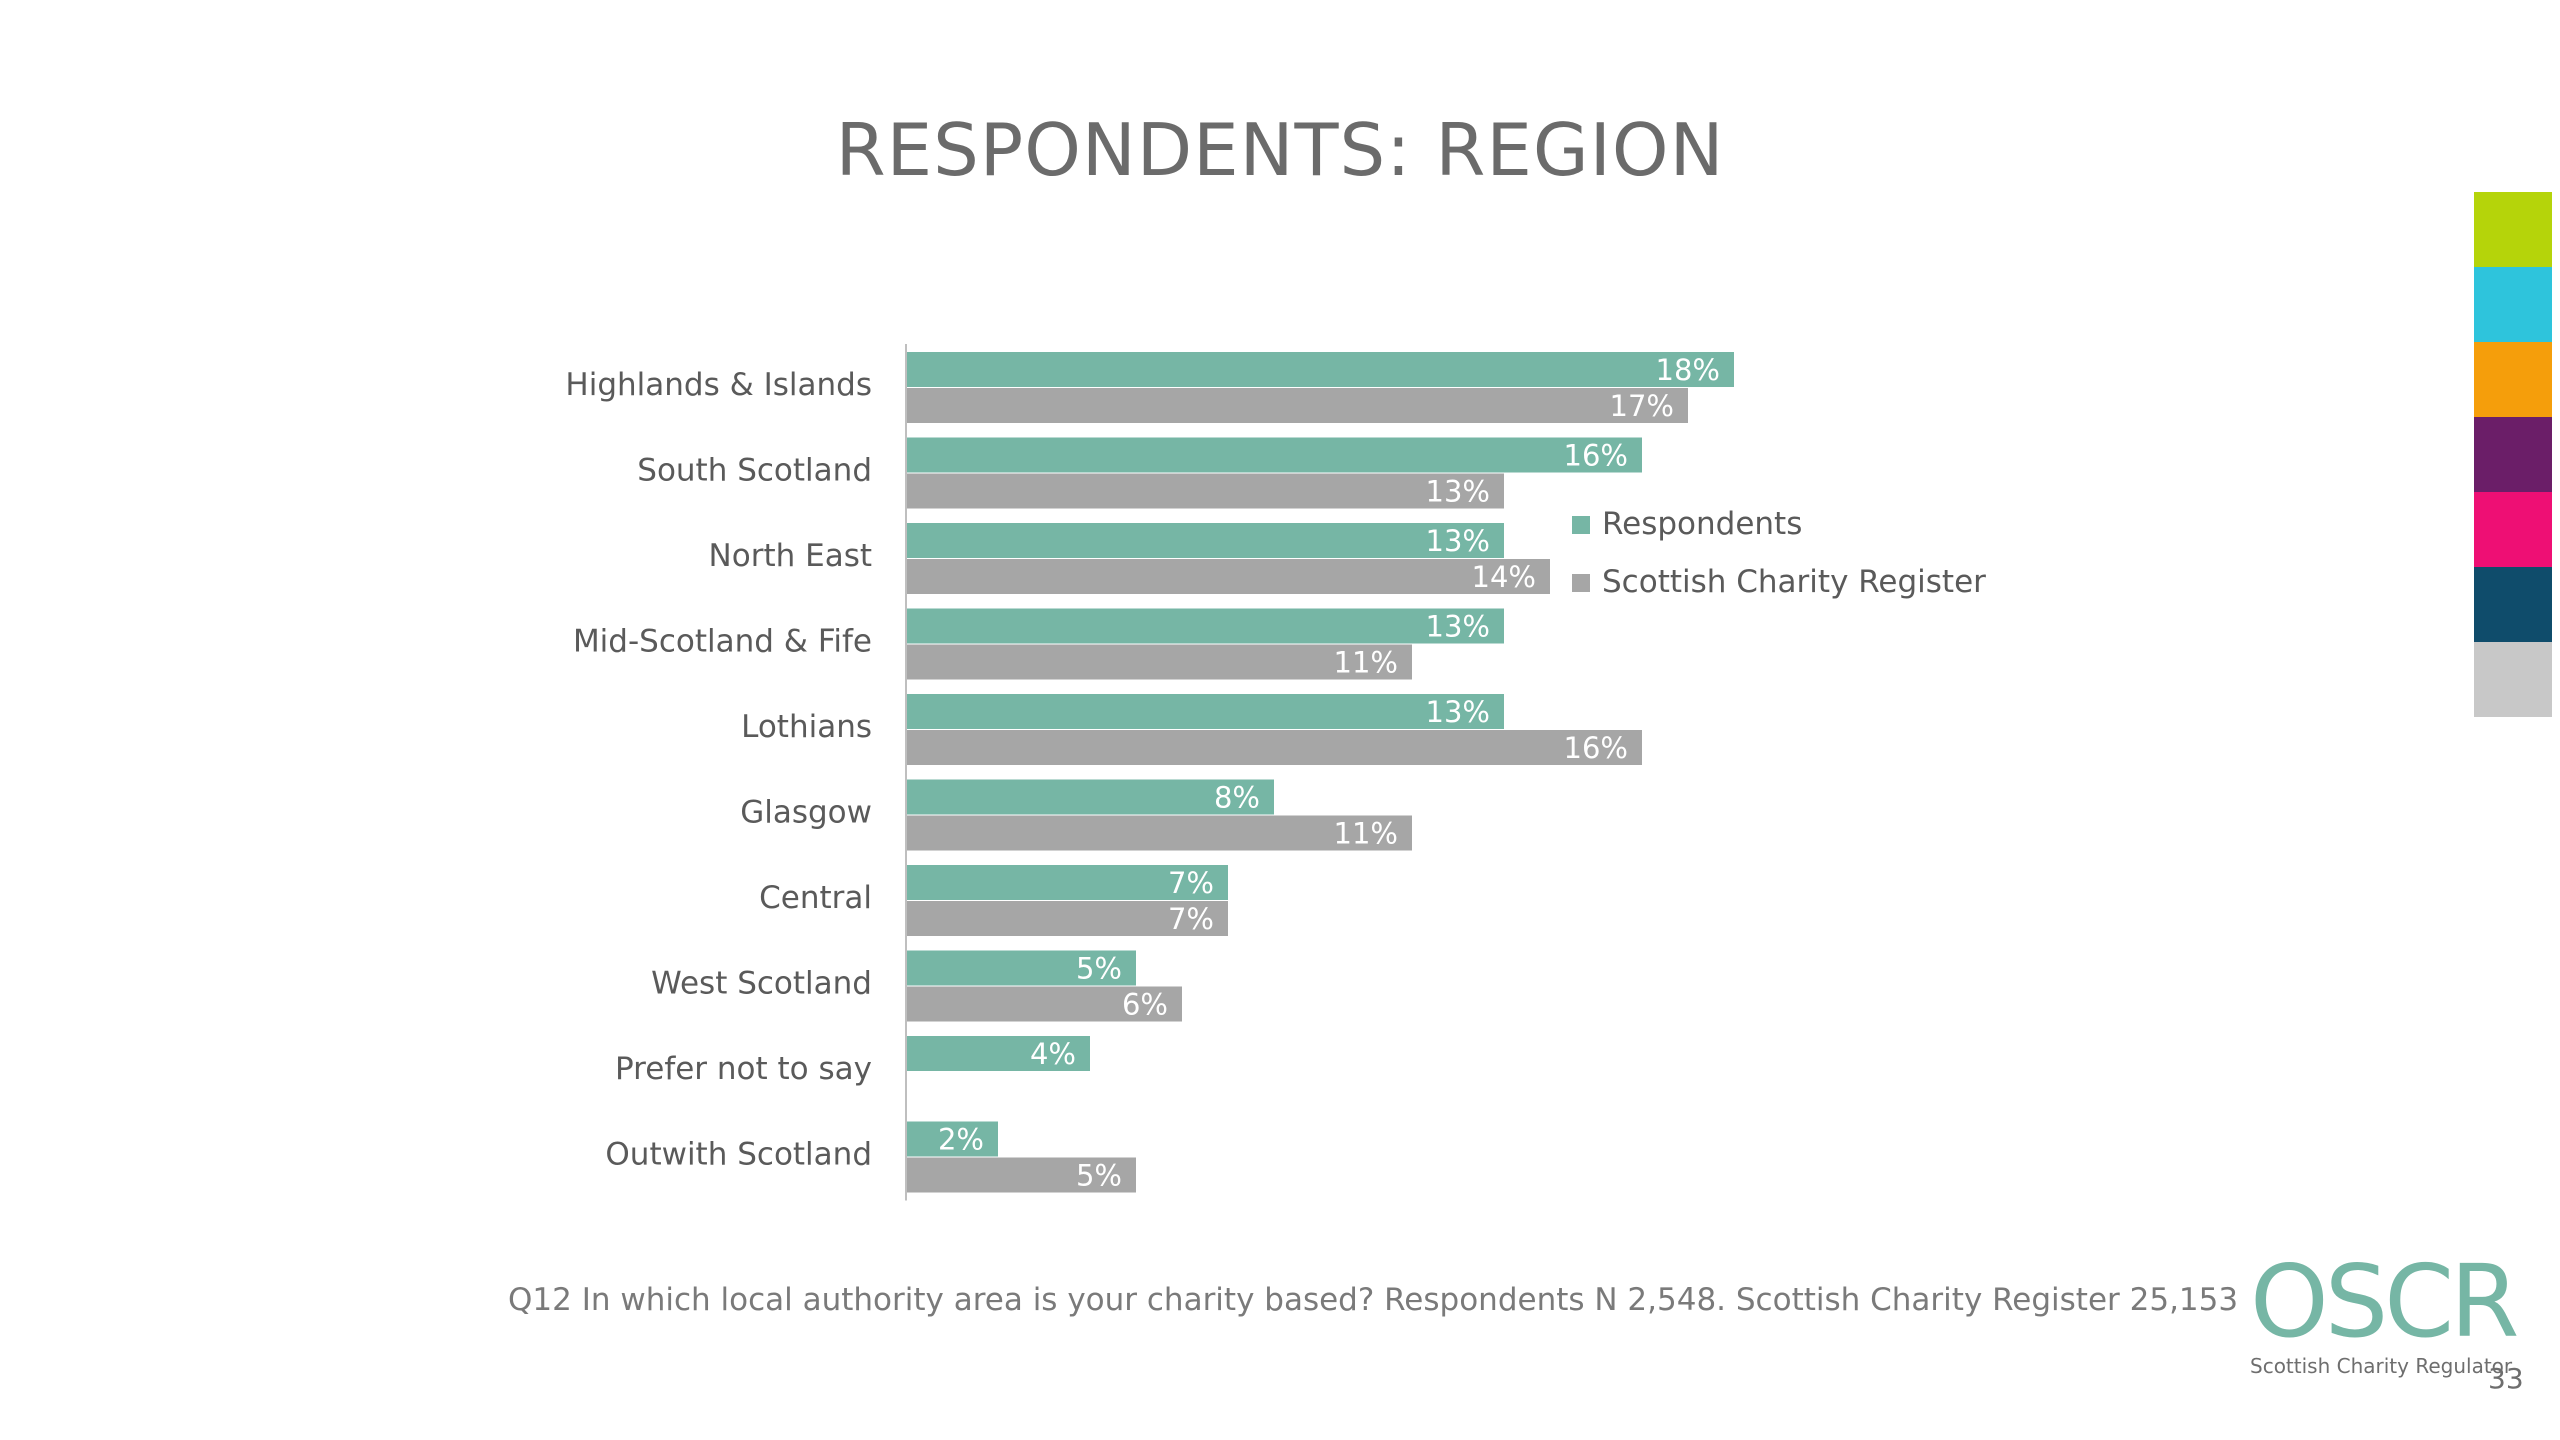  What do you see at coordinates (1688, 370) in the screenshot?
I see `data-label: 18%` at bounding box center [1688, 370].